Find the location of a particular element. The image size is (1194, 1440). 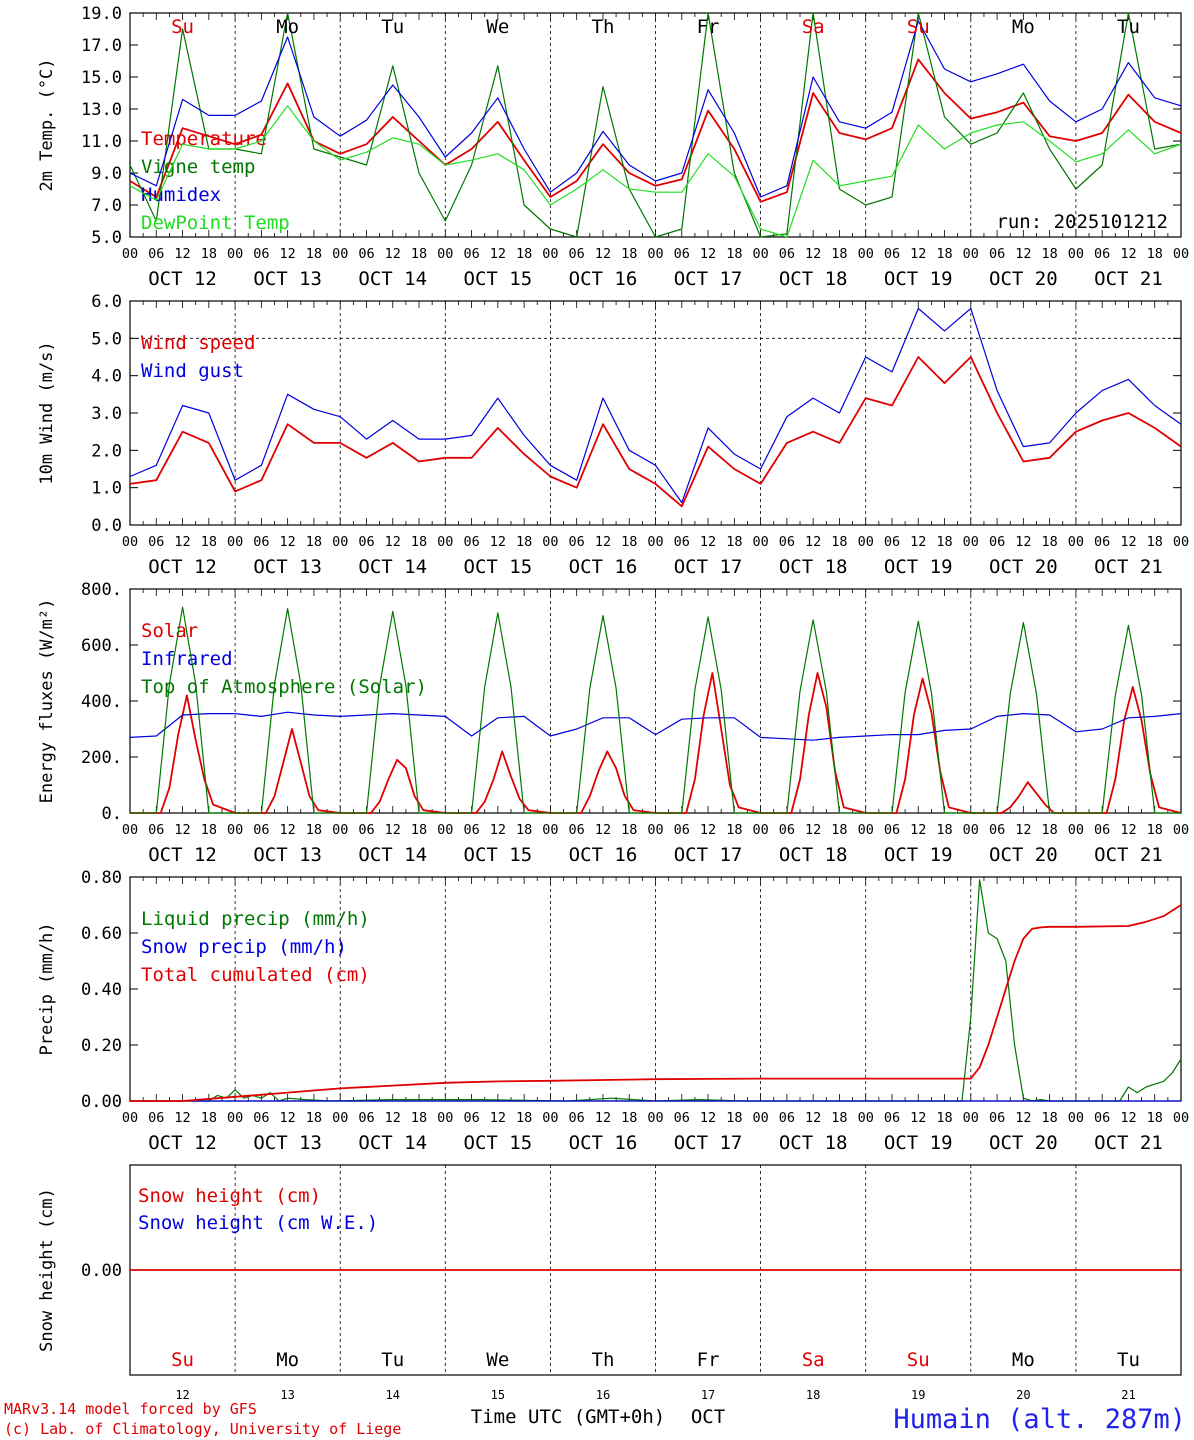

energy-series-top-of-atmosphere-solar- is located at coordinates (655, 710).